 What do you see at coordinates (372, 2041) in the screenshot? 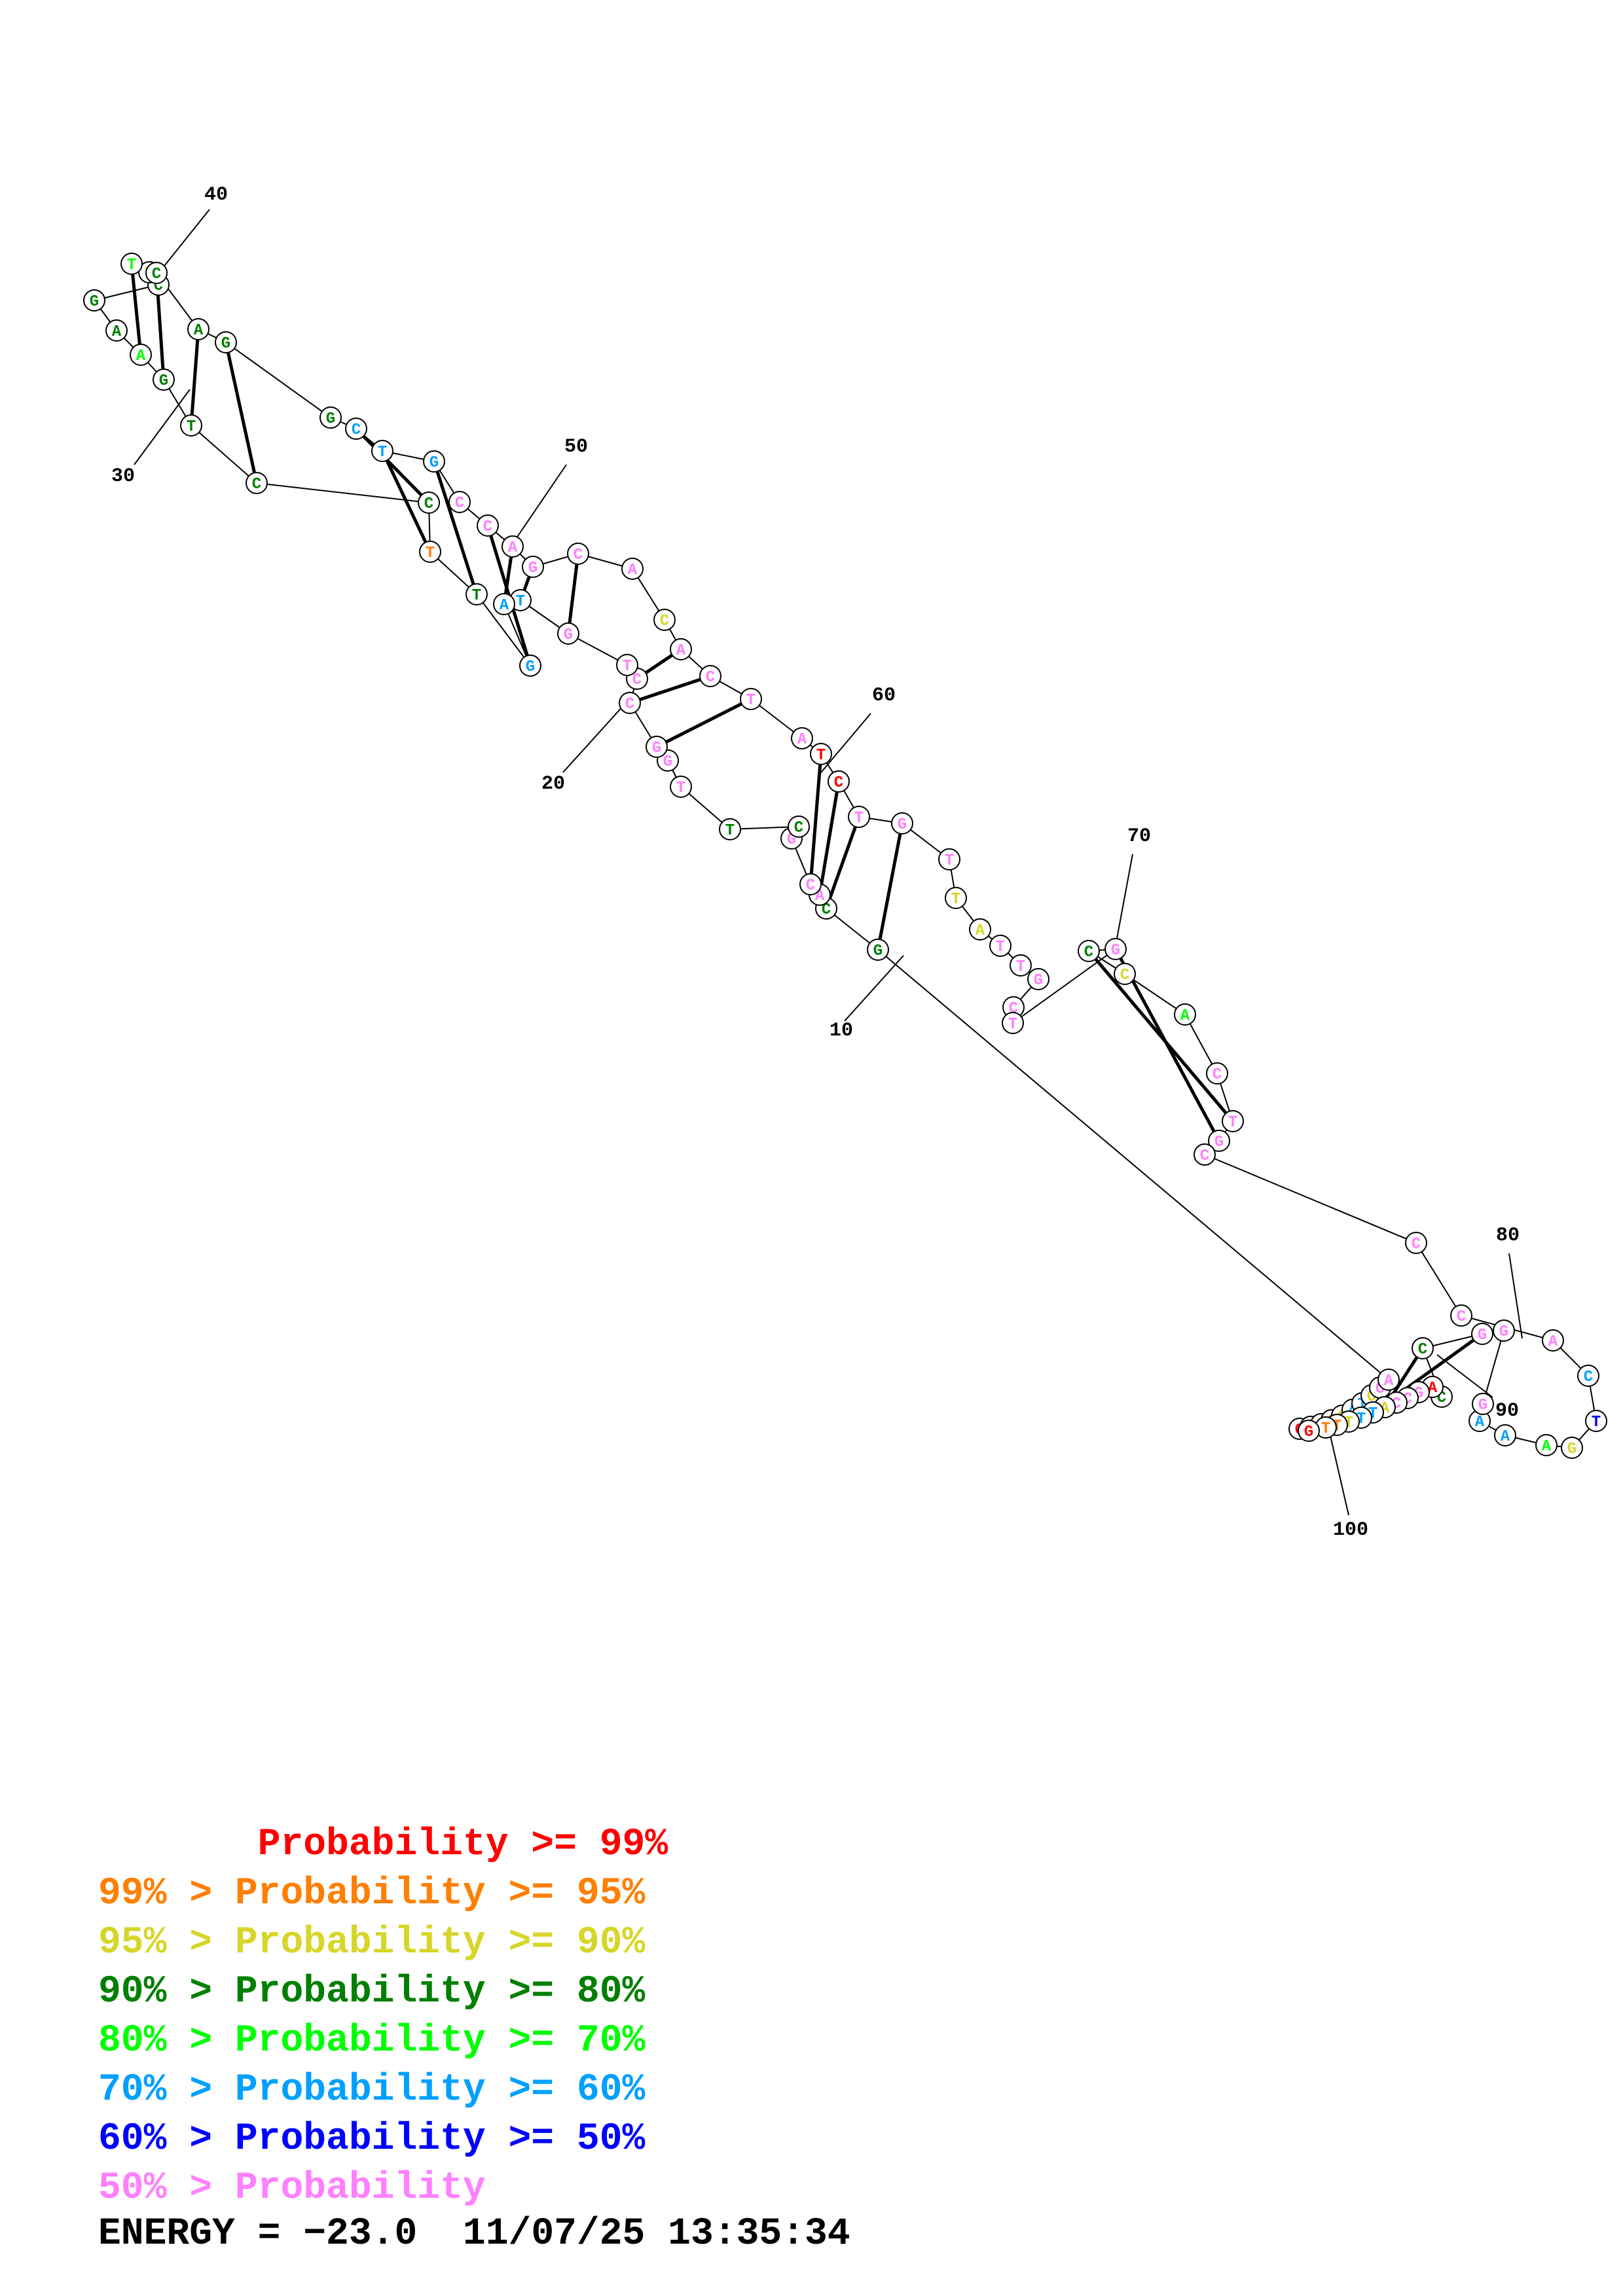
I see `legend-entry: 80% > Probability >= 70%` at bounding box center [372, 2041].